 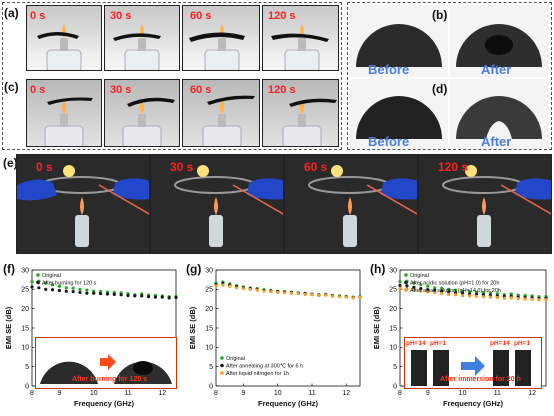 What do you see at coordinates (121, 90) in the screenshot?
I see `panel-c-time-2: 30 s` at bounding box center [121, 90].